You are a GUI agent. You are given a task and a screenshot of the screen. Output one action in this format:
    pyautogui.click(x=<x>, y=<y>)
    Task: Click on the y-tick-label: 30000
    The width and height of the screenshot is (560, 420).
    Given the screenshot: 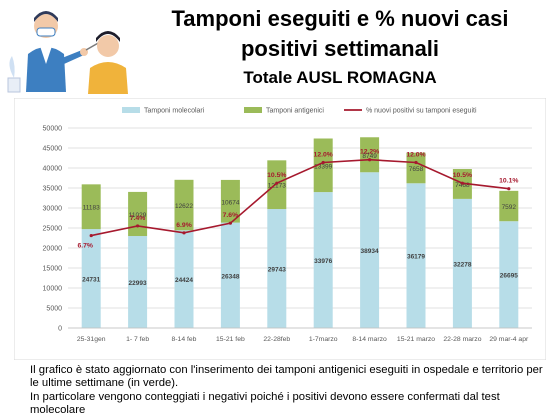 What is the action you would take?
    pyautogui.click(x=53, y=209)
    